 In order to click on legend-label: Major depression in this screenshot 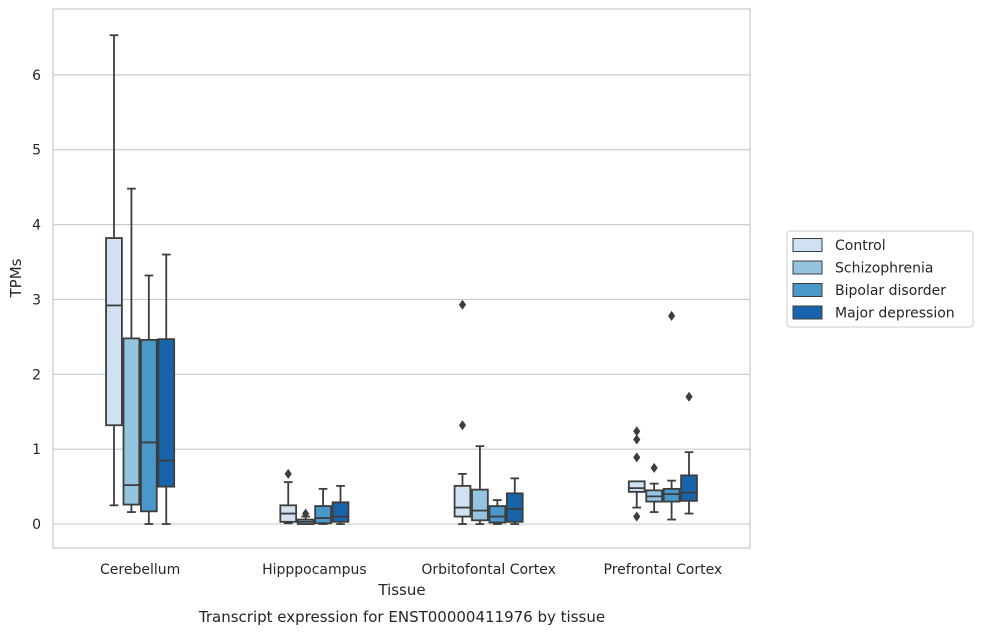, I will do `click(895, 314)`.